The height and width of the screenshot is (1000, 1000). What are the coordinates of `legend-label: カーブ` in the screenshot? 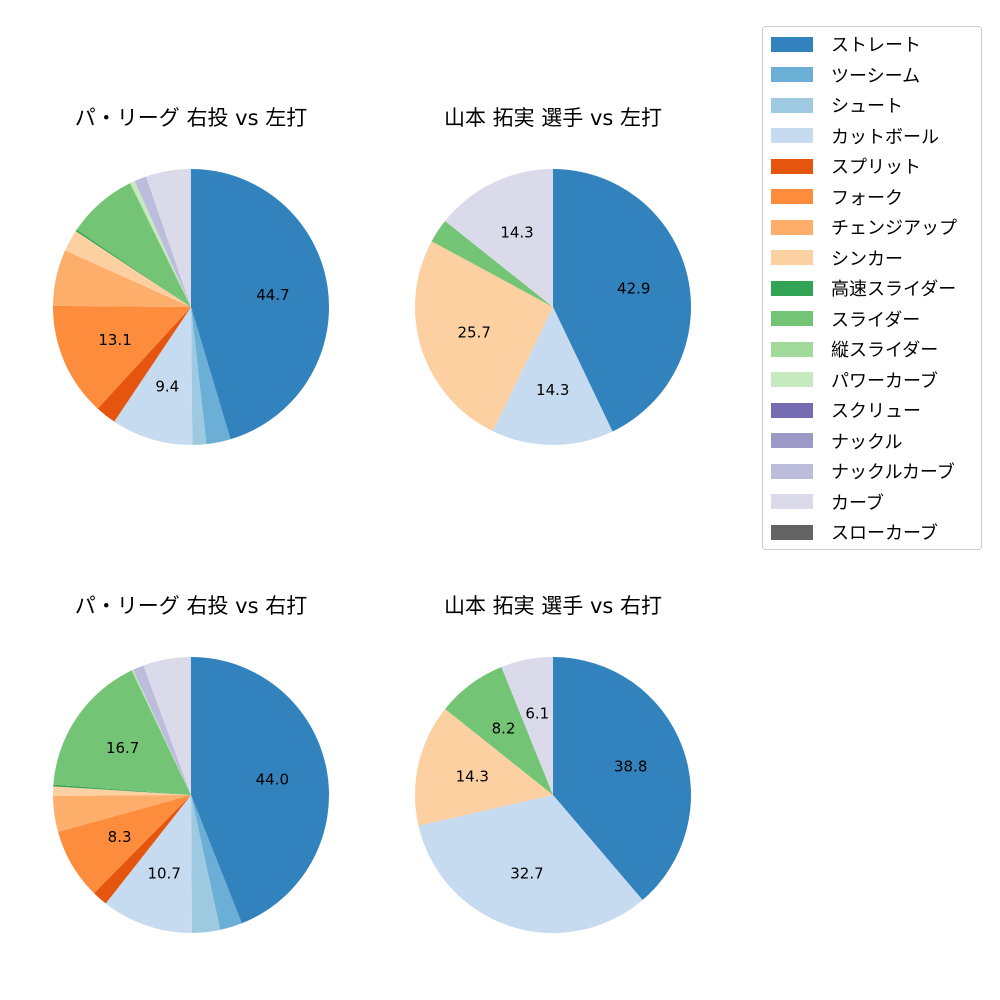 It's located at (857, 503).